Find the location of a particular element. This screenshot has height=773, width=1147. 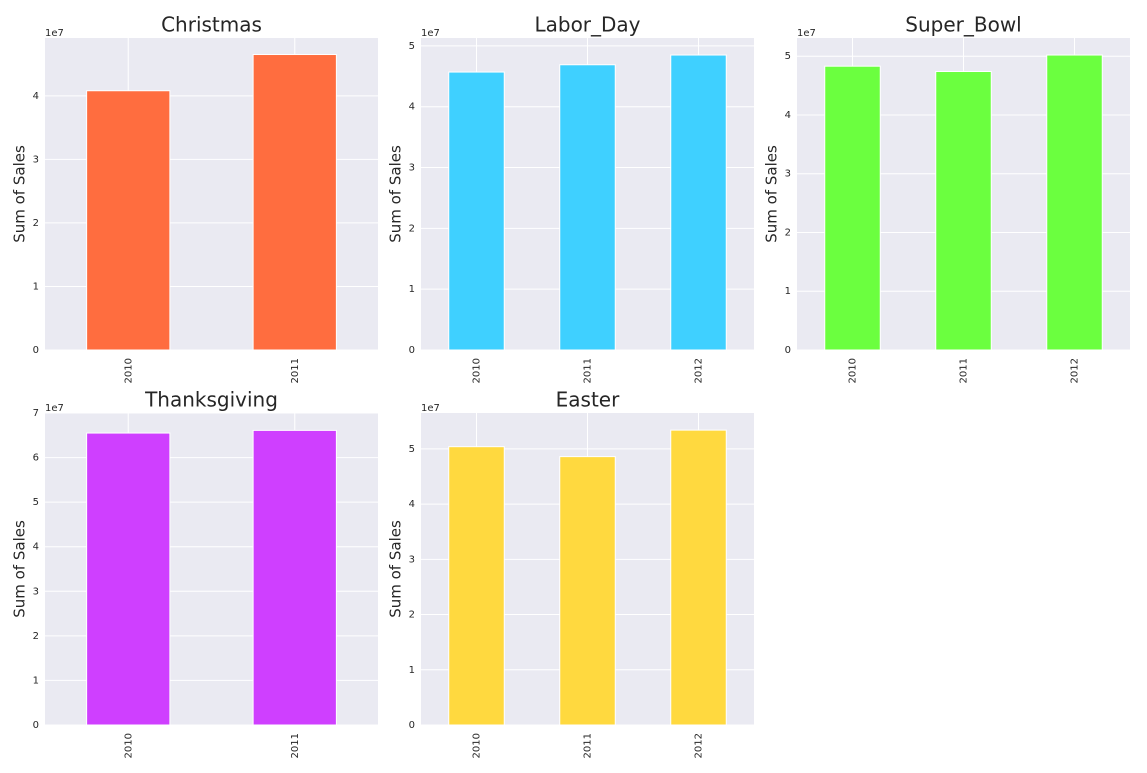

chart-title: Christmas is located at coordinates (211, 25).